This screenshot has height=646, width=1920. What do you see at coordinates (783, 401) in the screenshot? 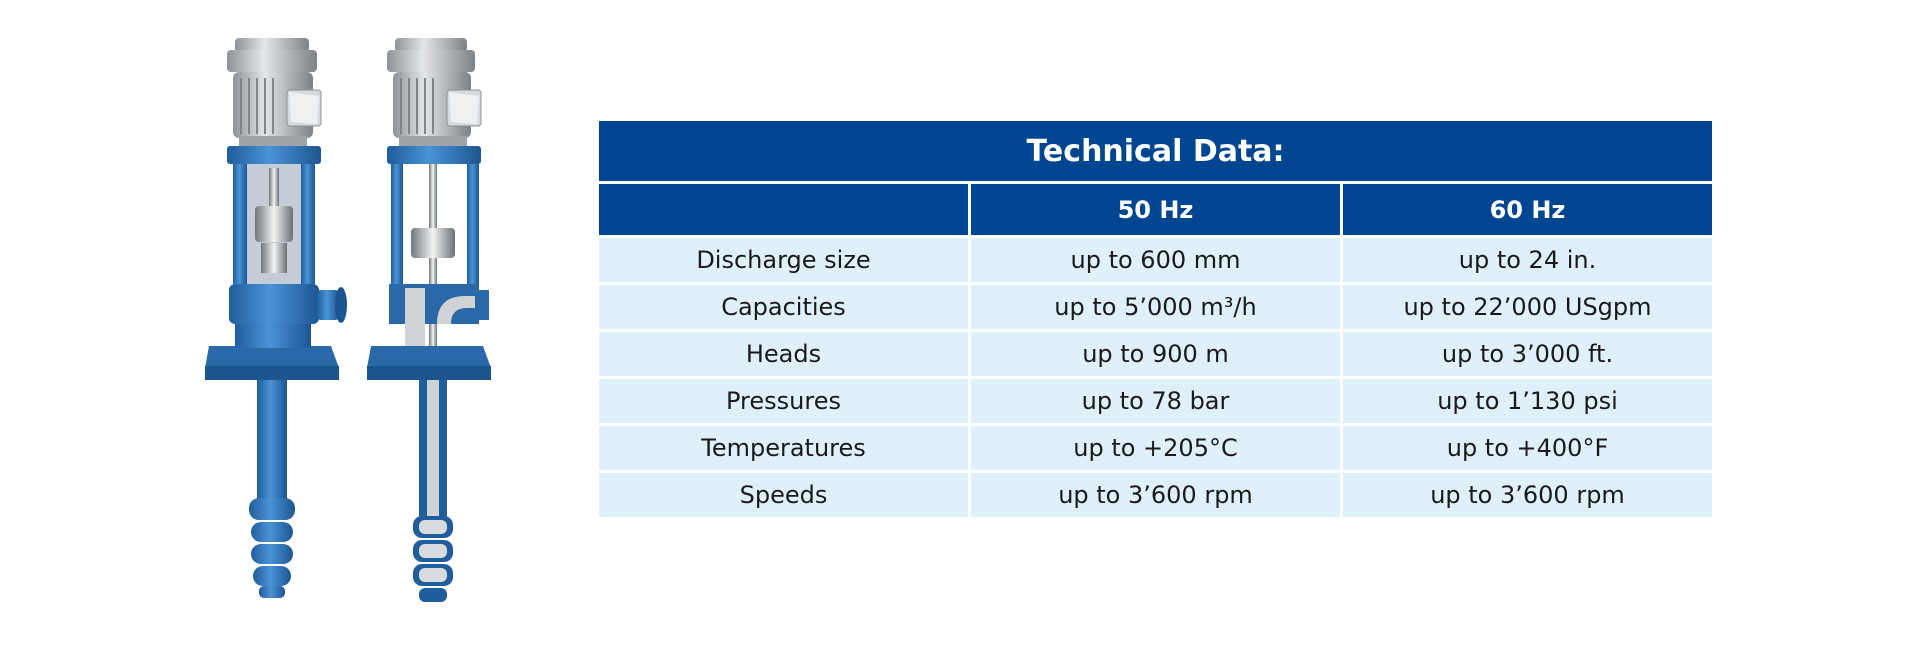
I see `row-label: Pressures` at bounding box center [783, 401].